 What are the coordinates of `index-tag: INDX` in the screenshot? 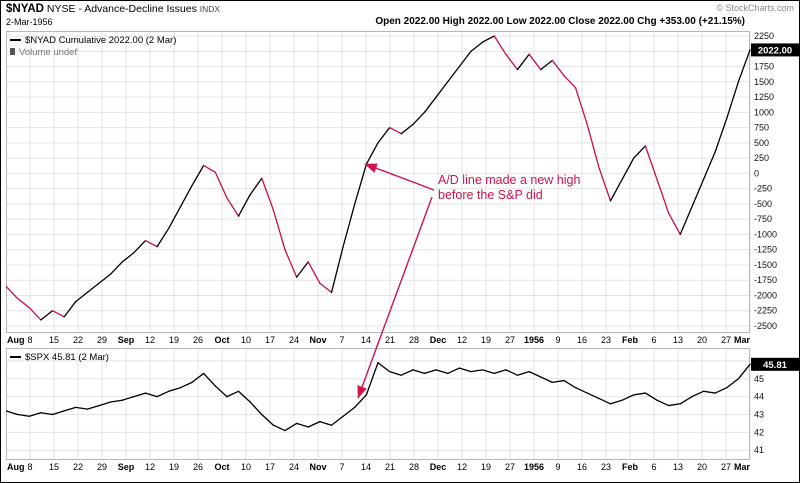 It's located at (210, 9).